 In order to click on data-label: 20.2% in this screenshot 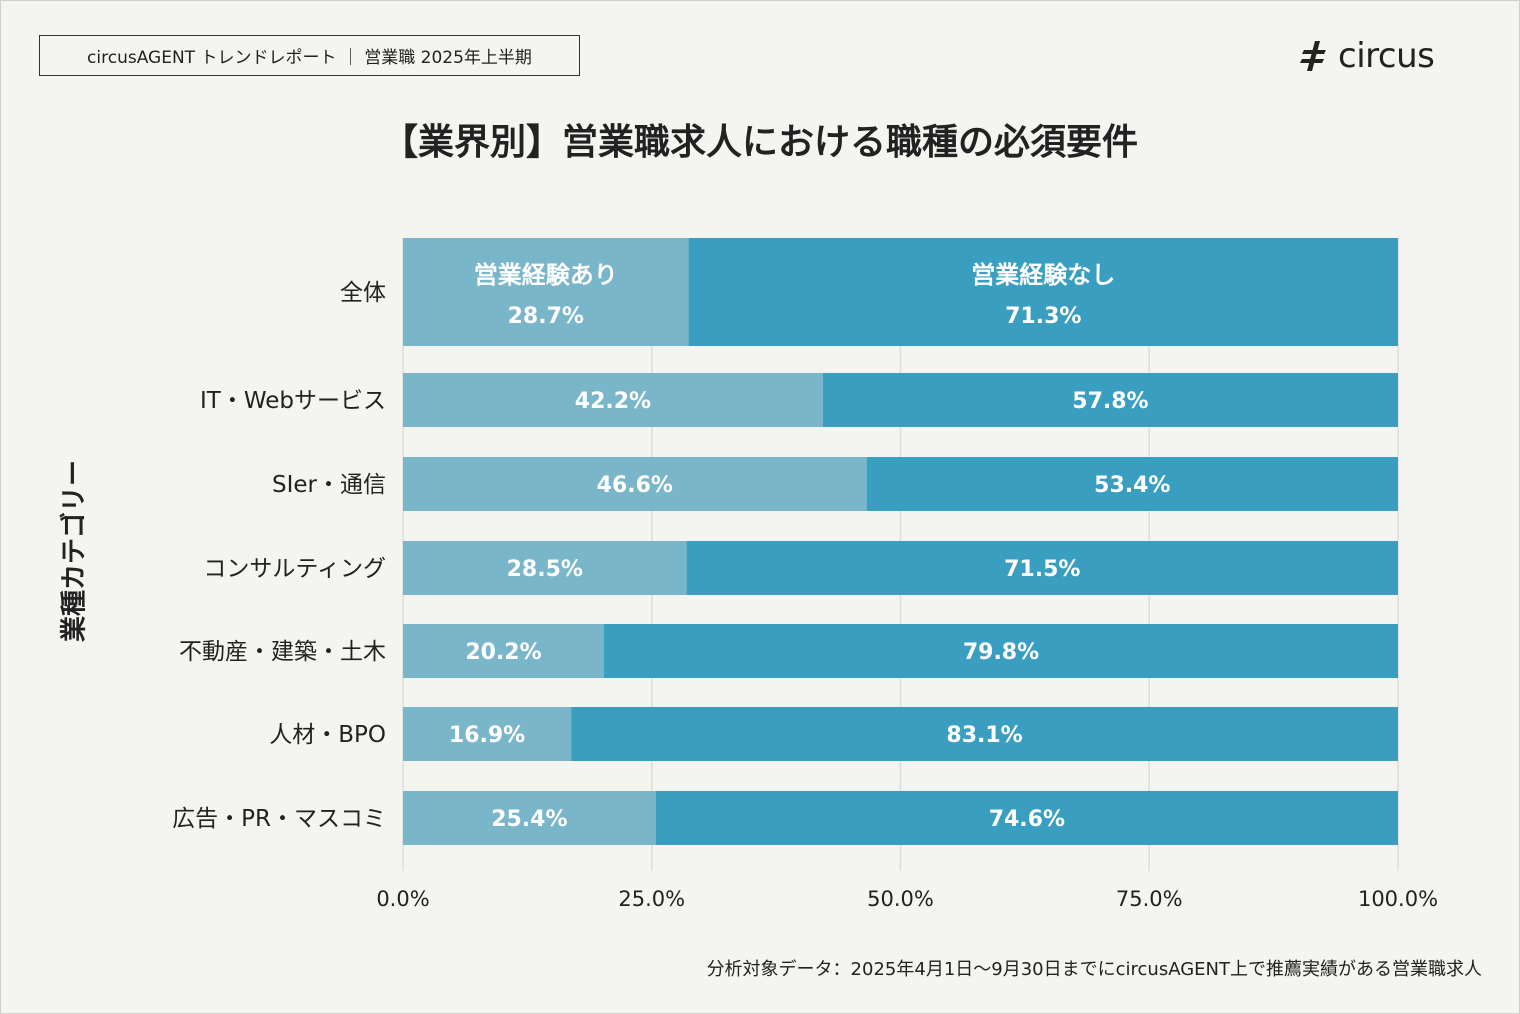, I will do `click(503, 652)`.